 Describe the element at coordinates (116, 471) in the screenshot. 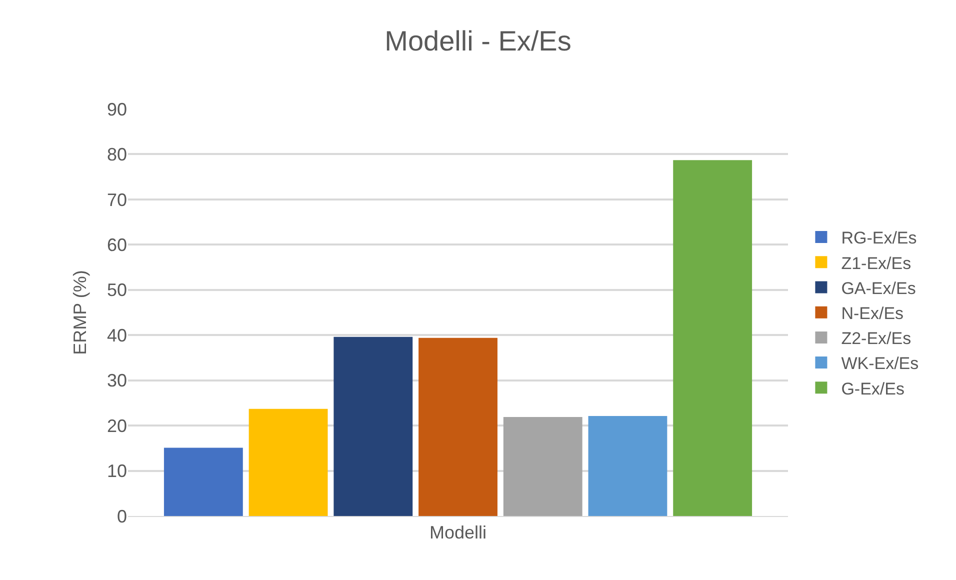

I see `y-tick-label: 10` at that location.